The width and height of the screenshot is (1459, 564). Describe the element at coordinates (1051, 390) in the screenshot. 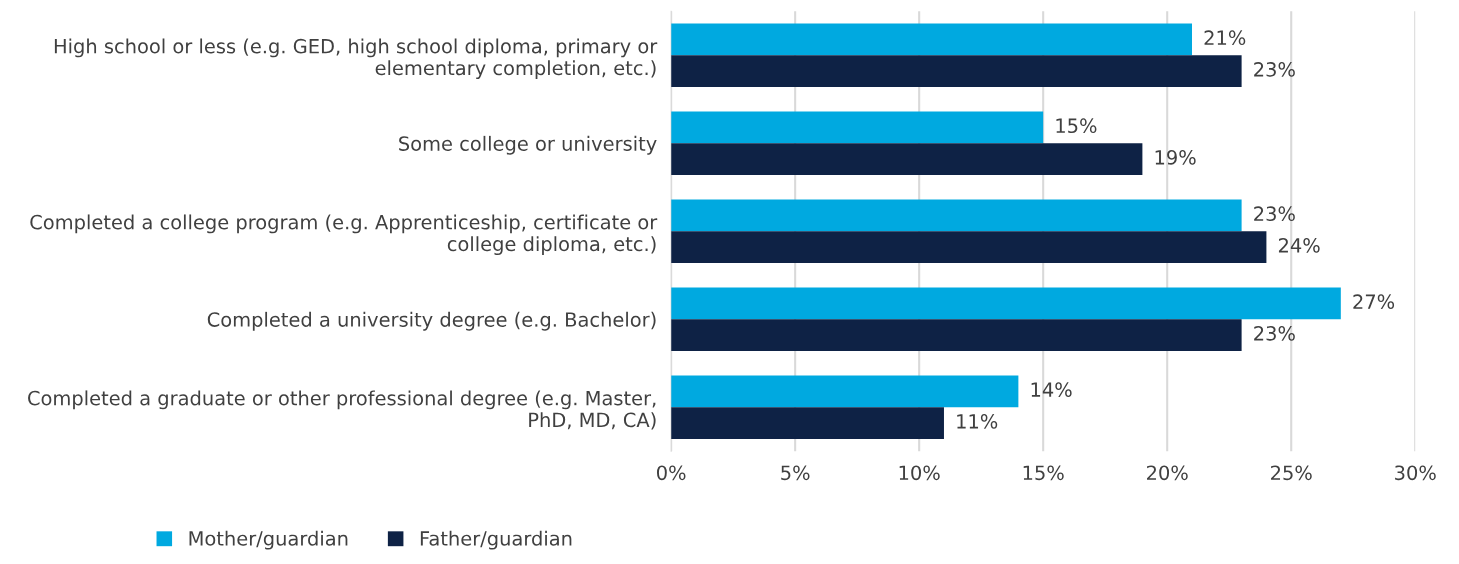

I see `text: 14%` at that location.